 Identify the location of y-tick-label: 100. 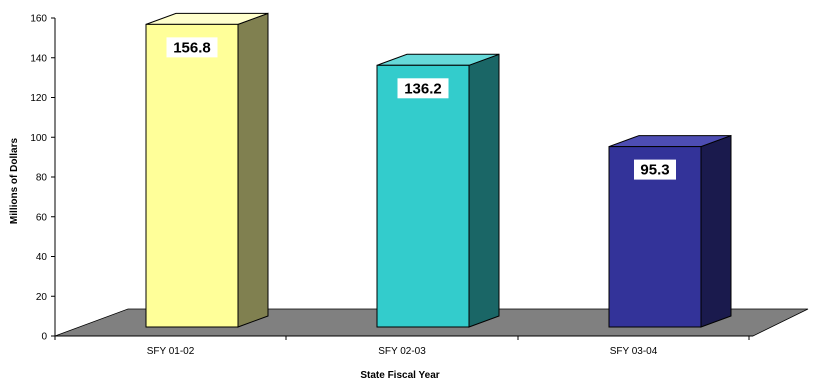
(38, 138).